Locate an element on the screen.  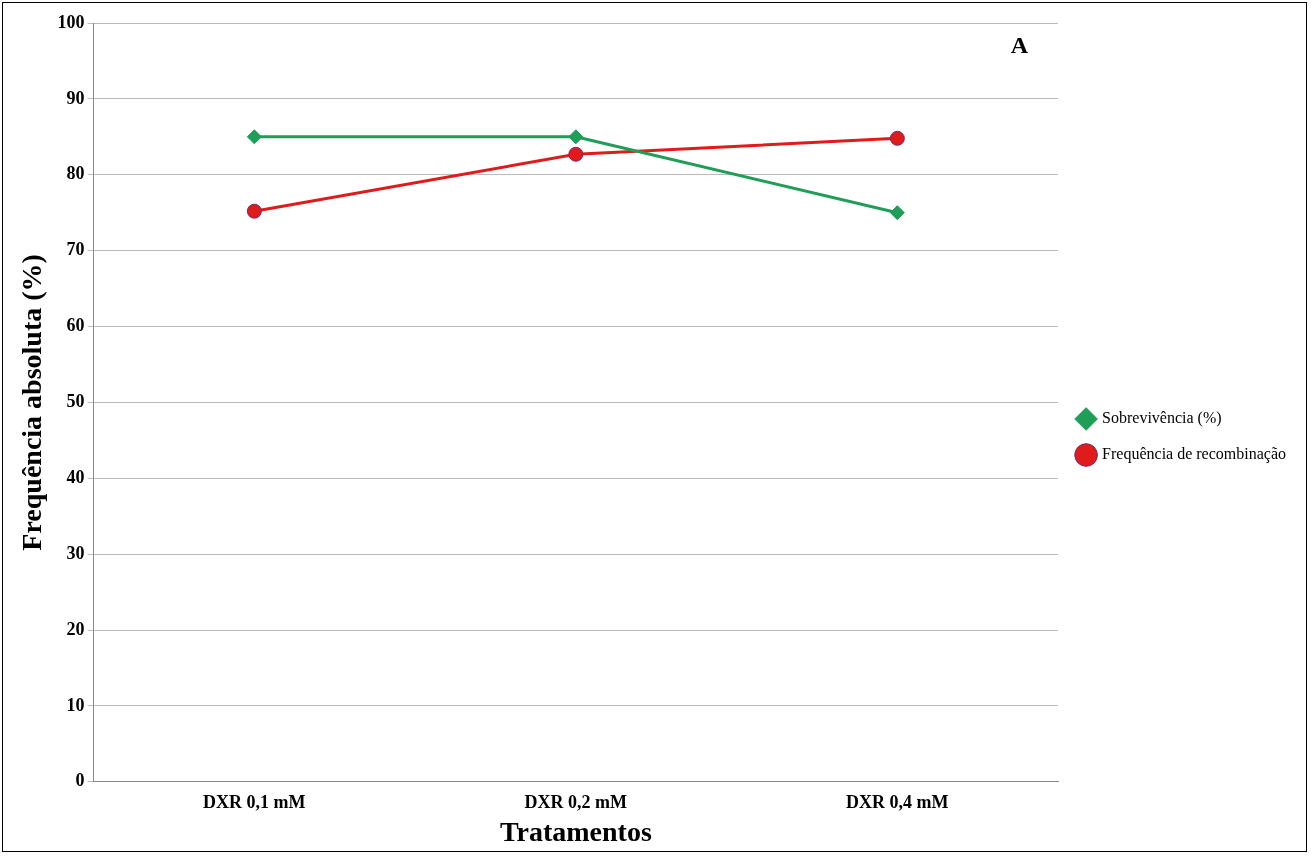
y-tick-label: 90 is located at coordinates (75, 97).